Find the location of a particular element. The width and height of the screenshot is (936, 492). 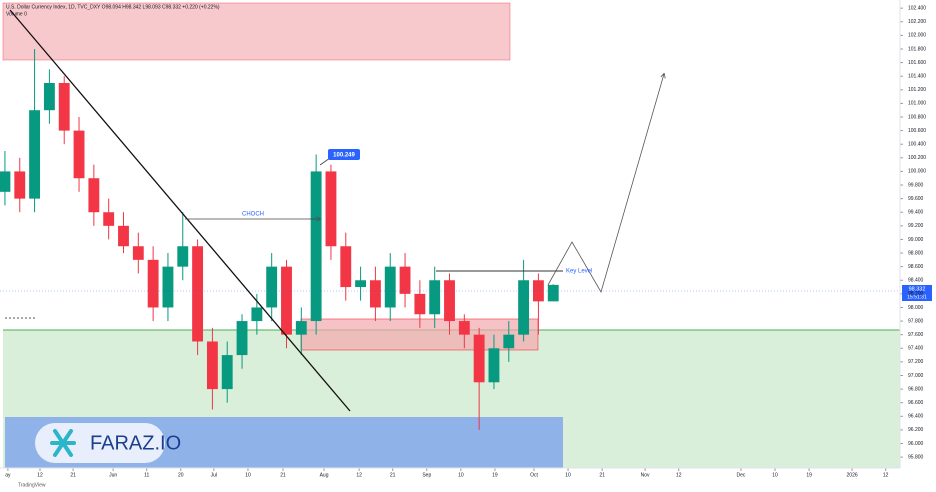

y-tick-label: 99.200 is located at coordinates (916, 226).